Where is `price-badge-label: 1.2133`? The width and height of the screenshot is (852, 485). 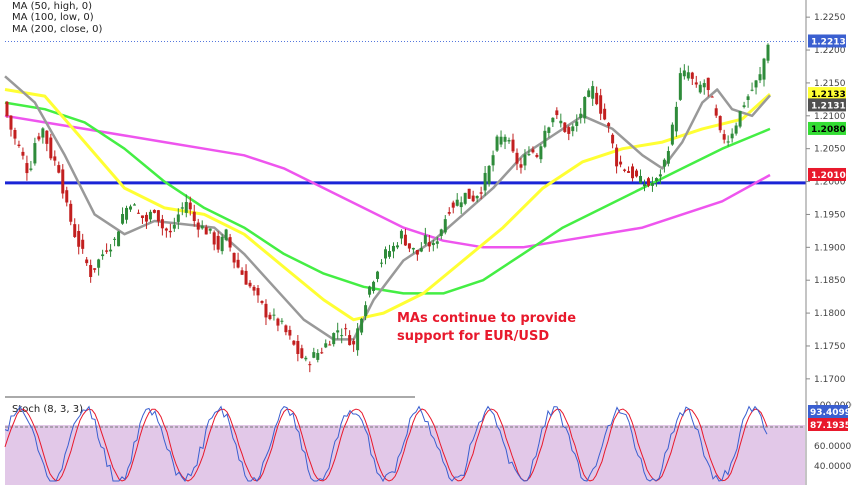
price-badge-label: 1.2133 is located at coordinates (828, 95).